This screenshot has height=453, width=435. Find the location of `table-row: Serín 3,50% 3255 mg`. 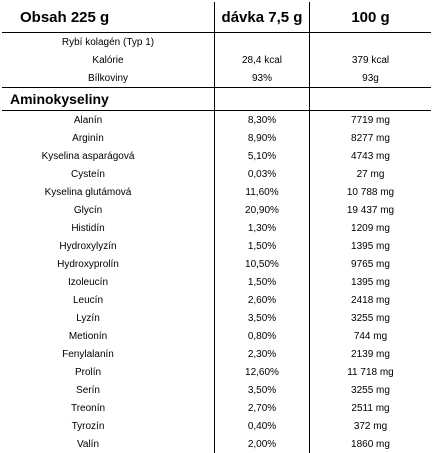

table-row: Serín 3,50% 3255 mg is located at coordinates (216, 390).